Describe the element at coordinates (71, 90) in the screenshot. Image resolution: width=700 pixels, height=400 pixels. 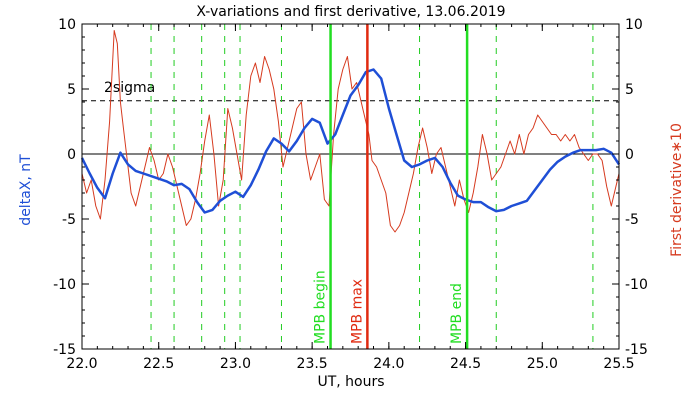
I see `y-tick-label-left: 5` at that location.